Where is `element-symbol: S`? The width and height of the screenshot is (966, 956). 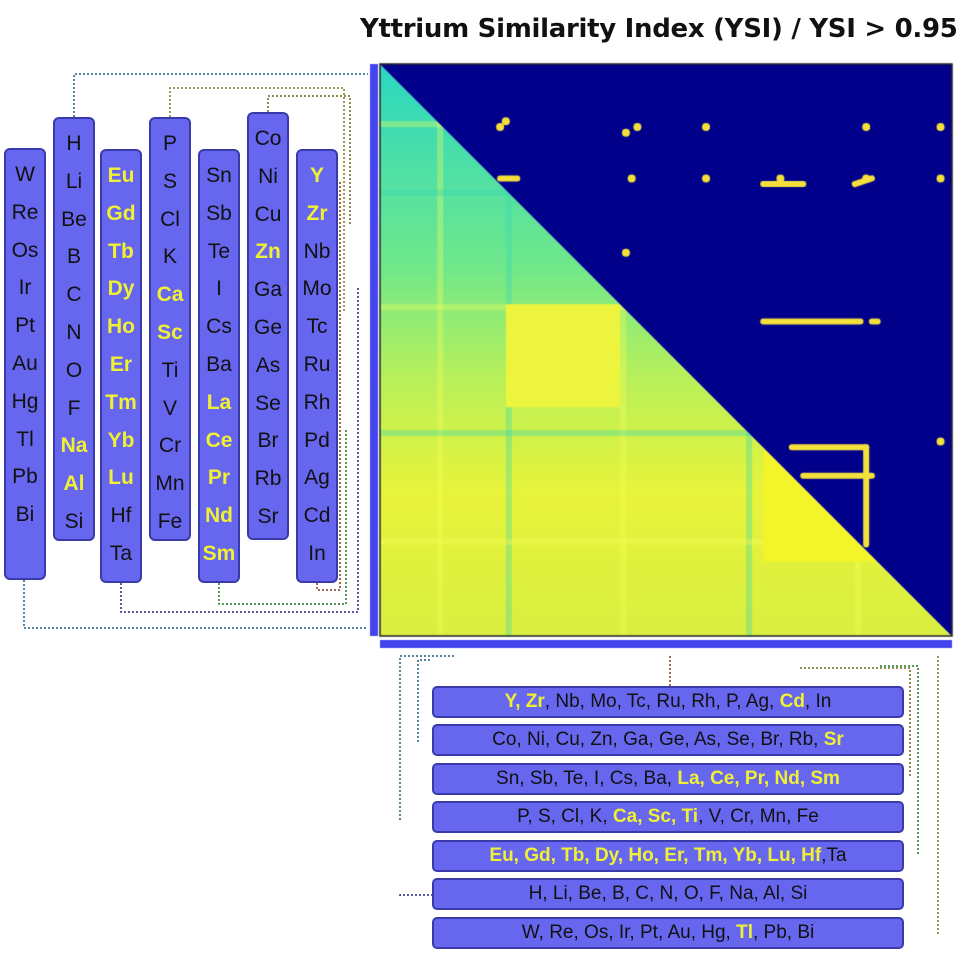
element-symbol: S is located at coordinates (169, 181).